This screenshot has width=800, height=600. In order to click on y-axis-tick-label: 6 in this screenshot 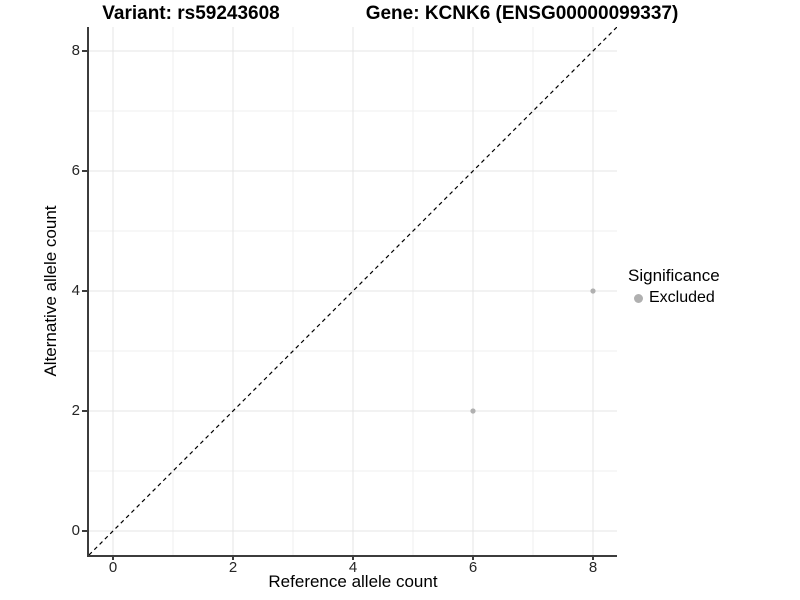, I will do `click(75, 170)`.